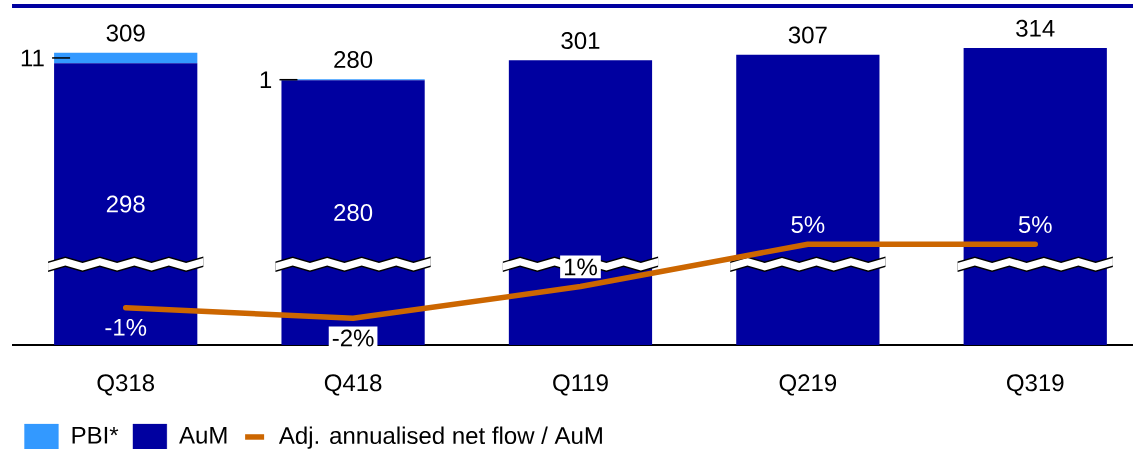 This screenshot has width=1133, height=449. I want to click on data-label: 11, so click(32, 58).